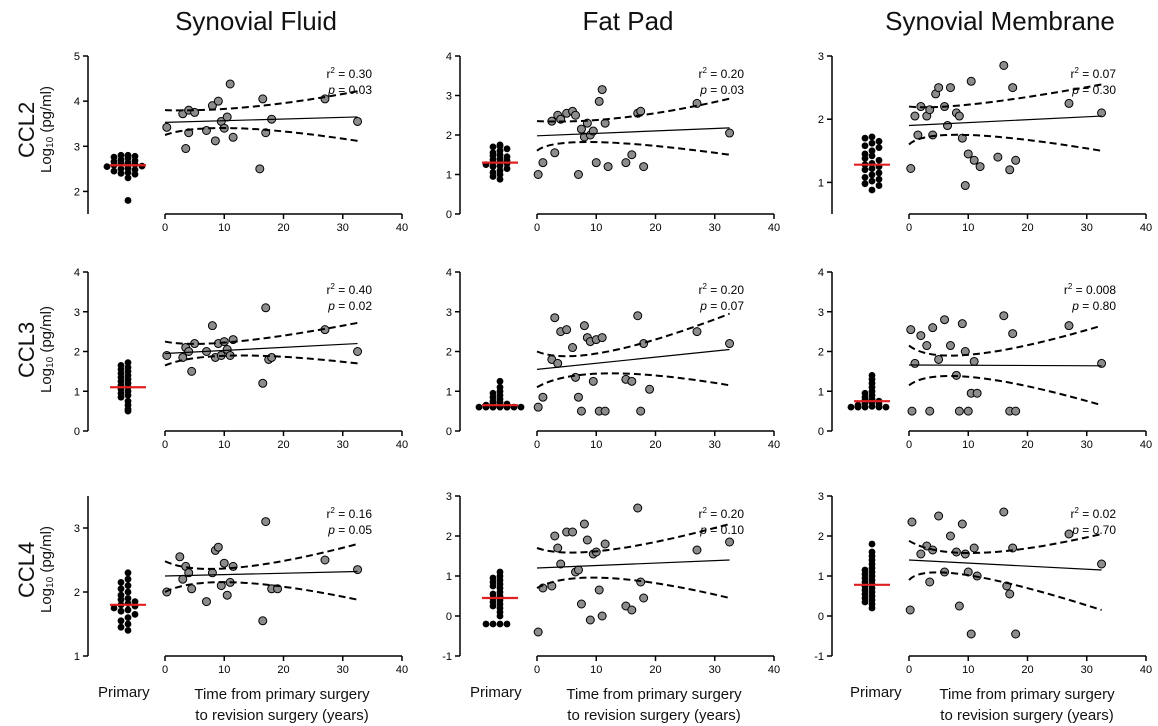 The image size is (1158, 726). I want to click on r2-annotation: r2 = 0.02, so click(1094, 513).